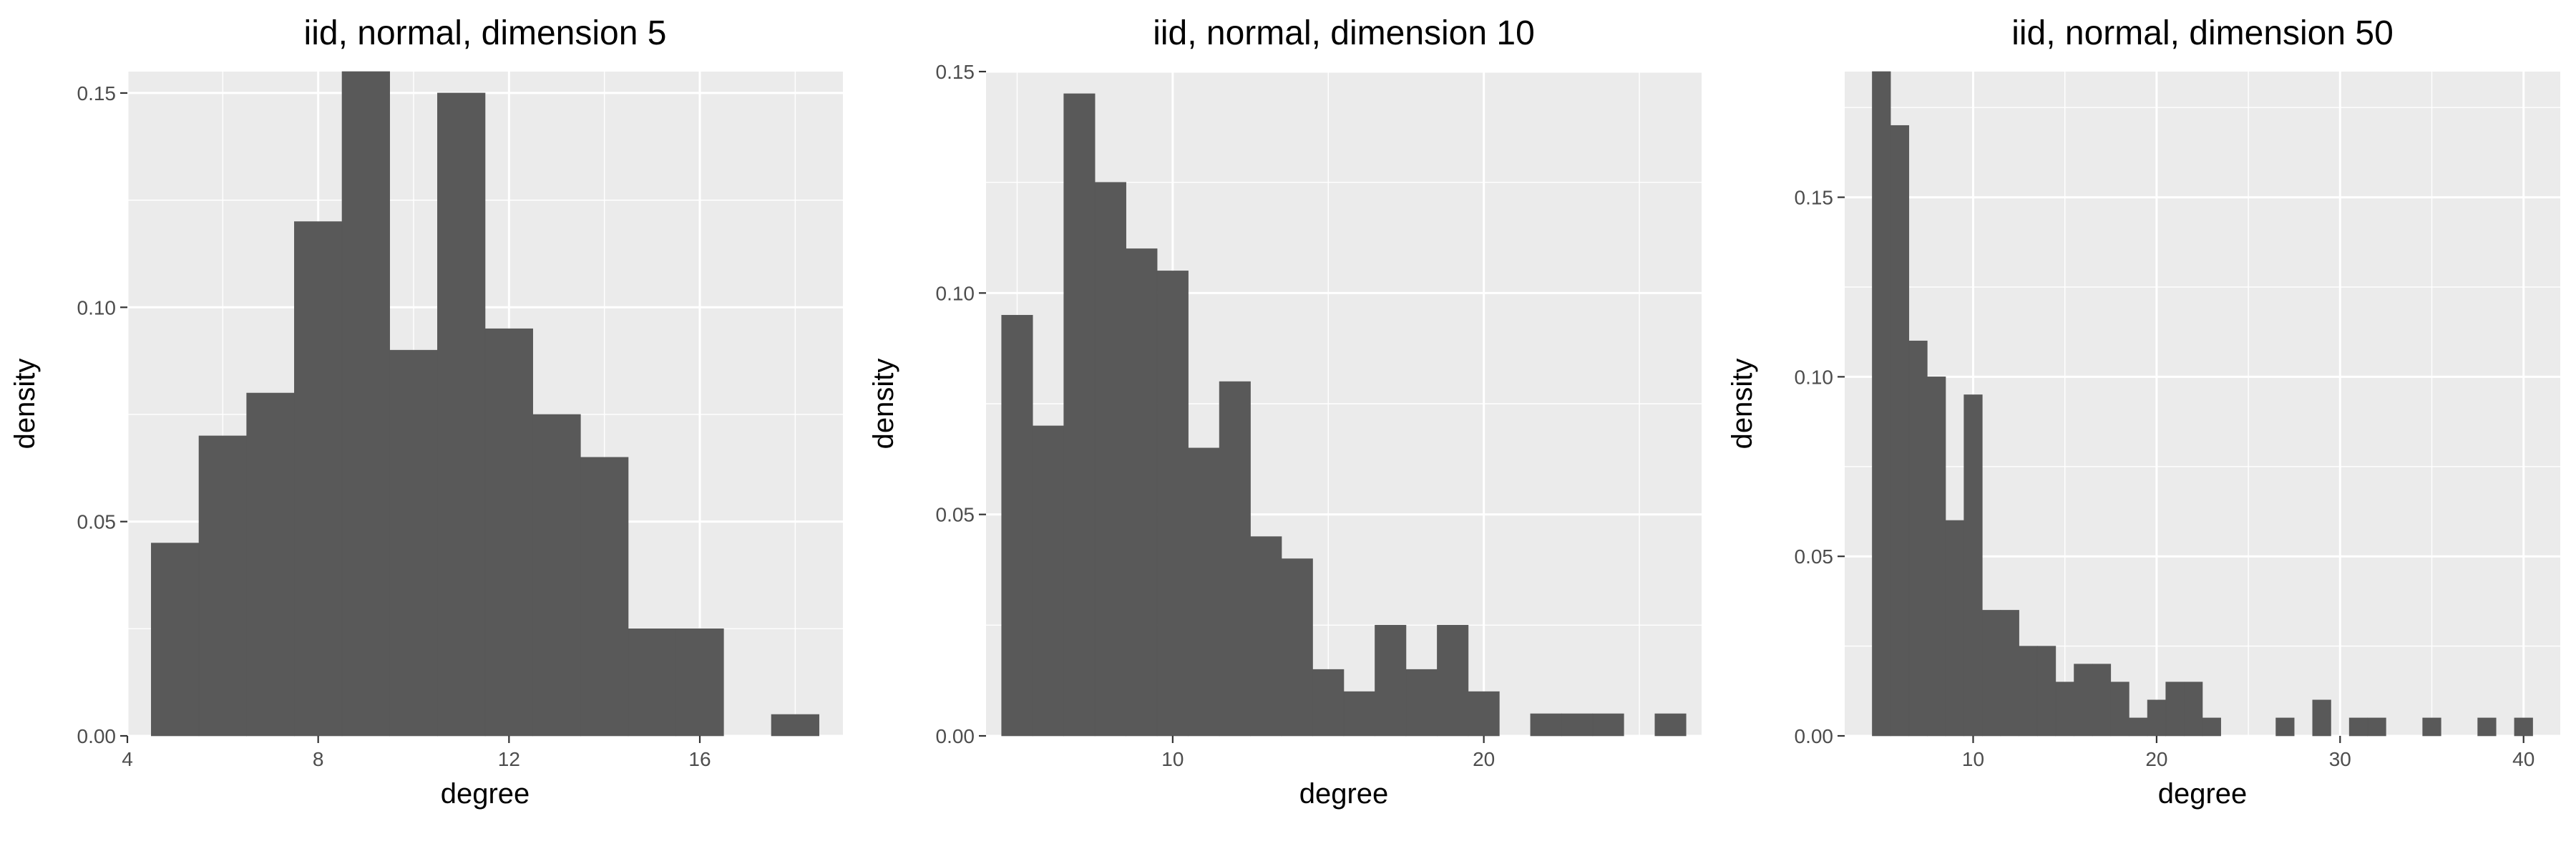 Image resolution: width=2576 pixels, height=859 pixels. Describe the element at coordinates (2202, 33) in the screenshot. I see `plot-title: iid, normal, dimension 50` at that location.